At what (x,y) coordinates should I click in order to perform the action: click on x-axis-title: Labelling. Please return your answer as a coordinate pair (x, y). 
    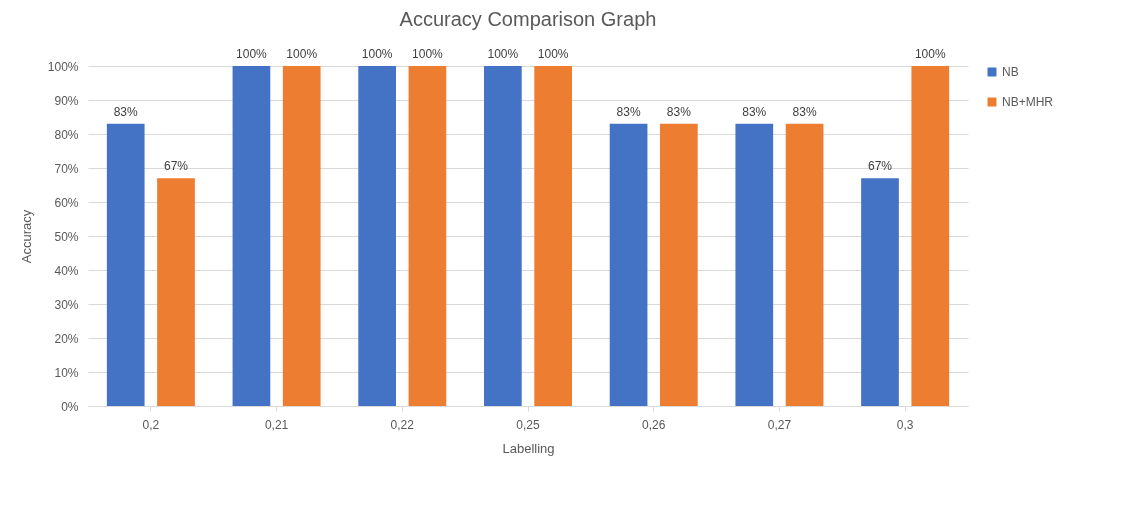
    Looking at the image, I should click on (528, 448).